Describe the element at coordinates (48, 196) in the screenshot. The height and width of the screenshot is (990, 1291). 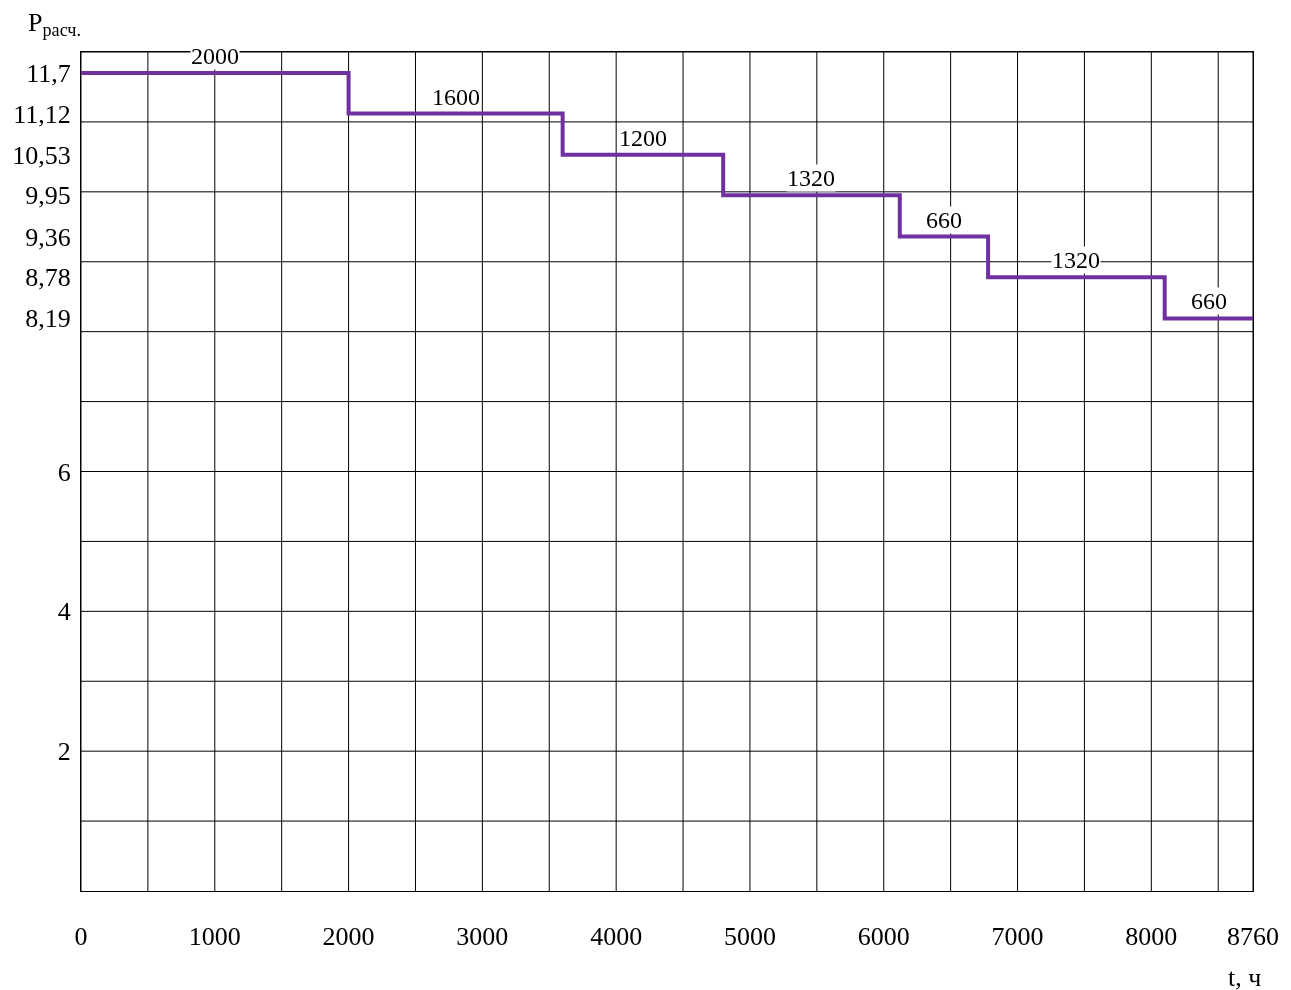
I see `y-tick-label: 9,95` at that location.